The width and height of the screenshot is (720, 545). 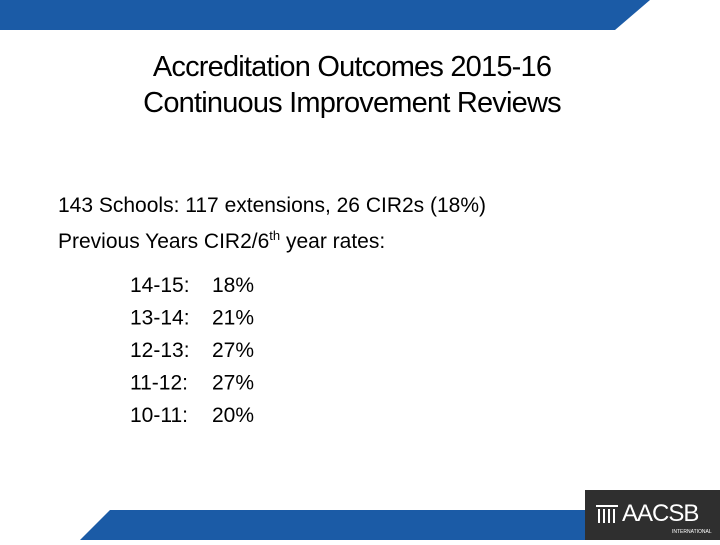 I want to click on logo-box, so click(x=652, y=515).